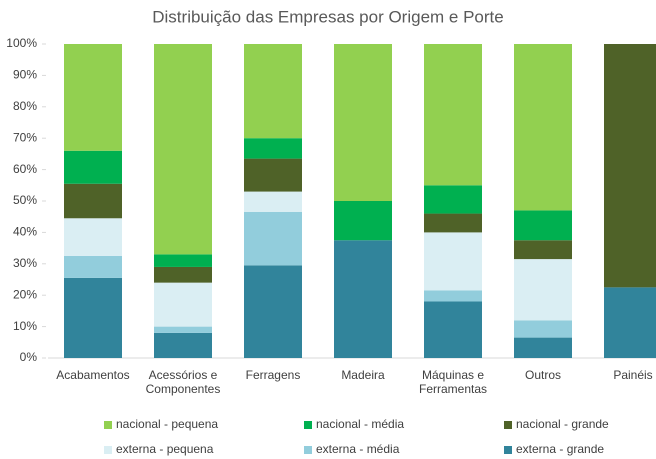  Describe the element at coordinates (360, 424) in the screenshot. I see `legend-label: nacional - média` at that location.